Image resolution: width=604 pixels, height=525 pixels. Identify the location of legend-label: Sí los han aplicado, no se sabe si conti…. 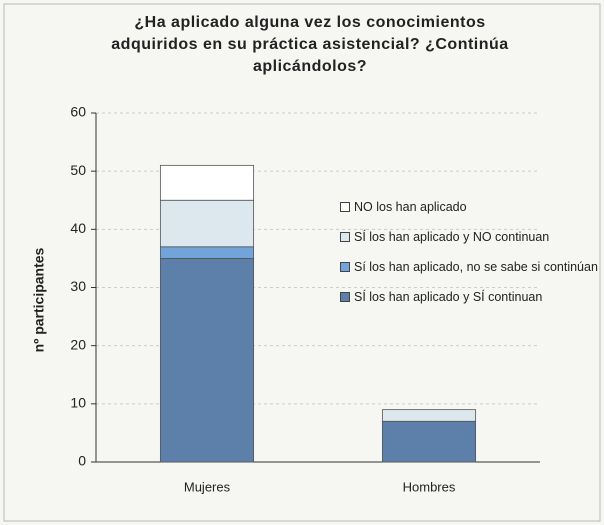
(476, 267).